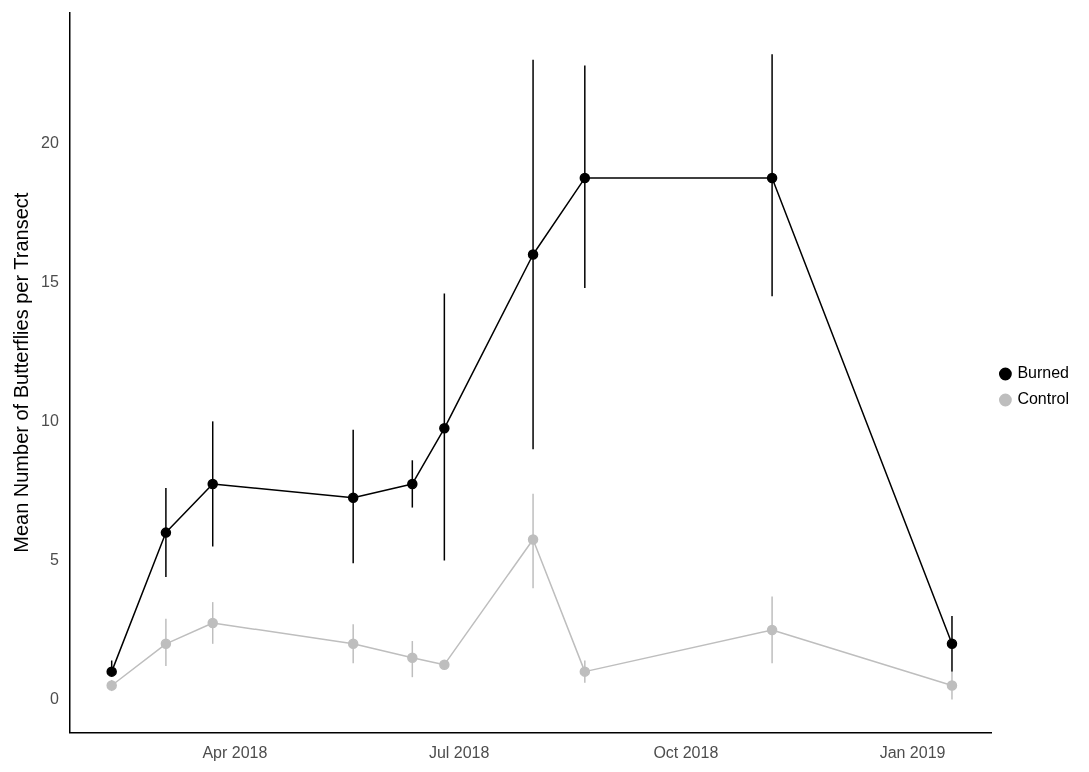 This screenshot has width=1089, height=772. What do you see at coordinates (54, 559) in the screenshot?
I see `y-tick-label: 5` at bounding box center [54, 559].